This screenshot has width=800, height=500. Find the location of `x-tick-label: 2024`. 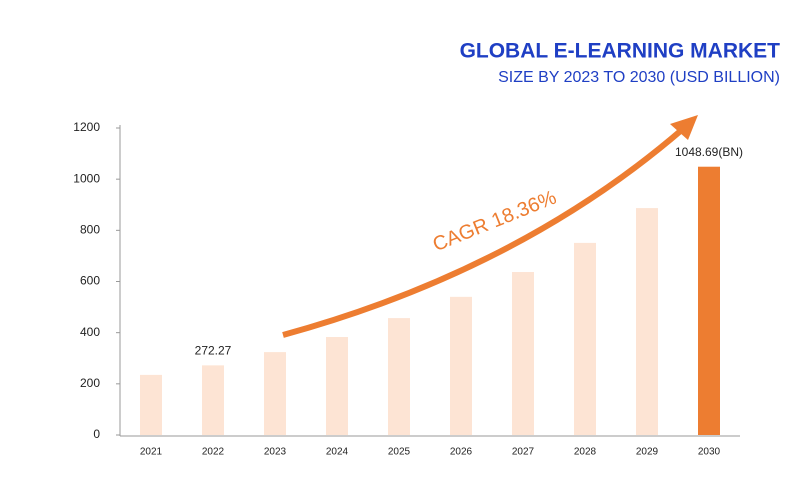

x-tick-label: 2024 is located at coordinates (337, 452).